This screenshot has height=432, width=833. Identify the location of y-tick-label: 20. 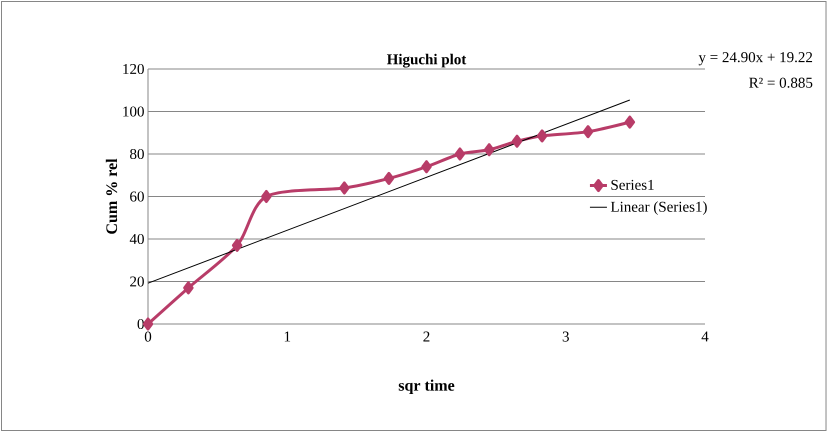
(137, 281).